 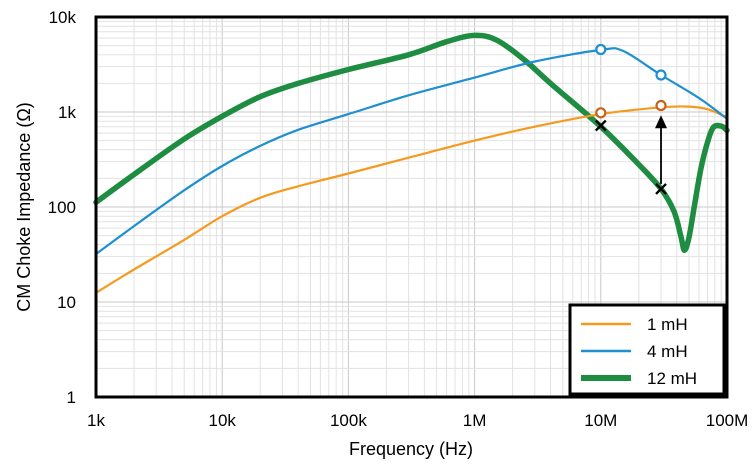 I want to click on marker-layer, so click(x=631, y=119).